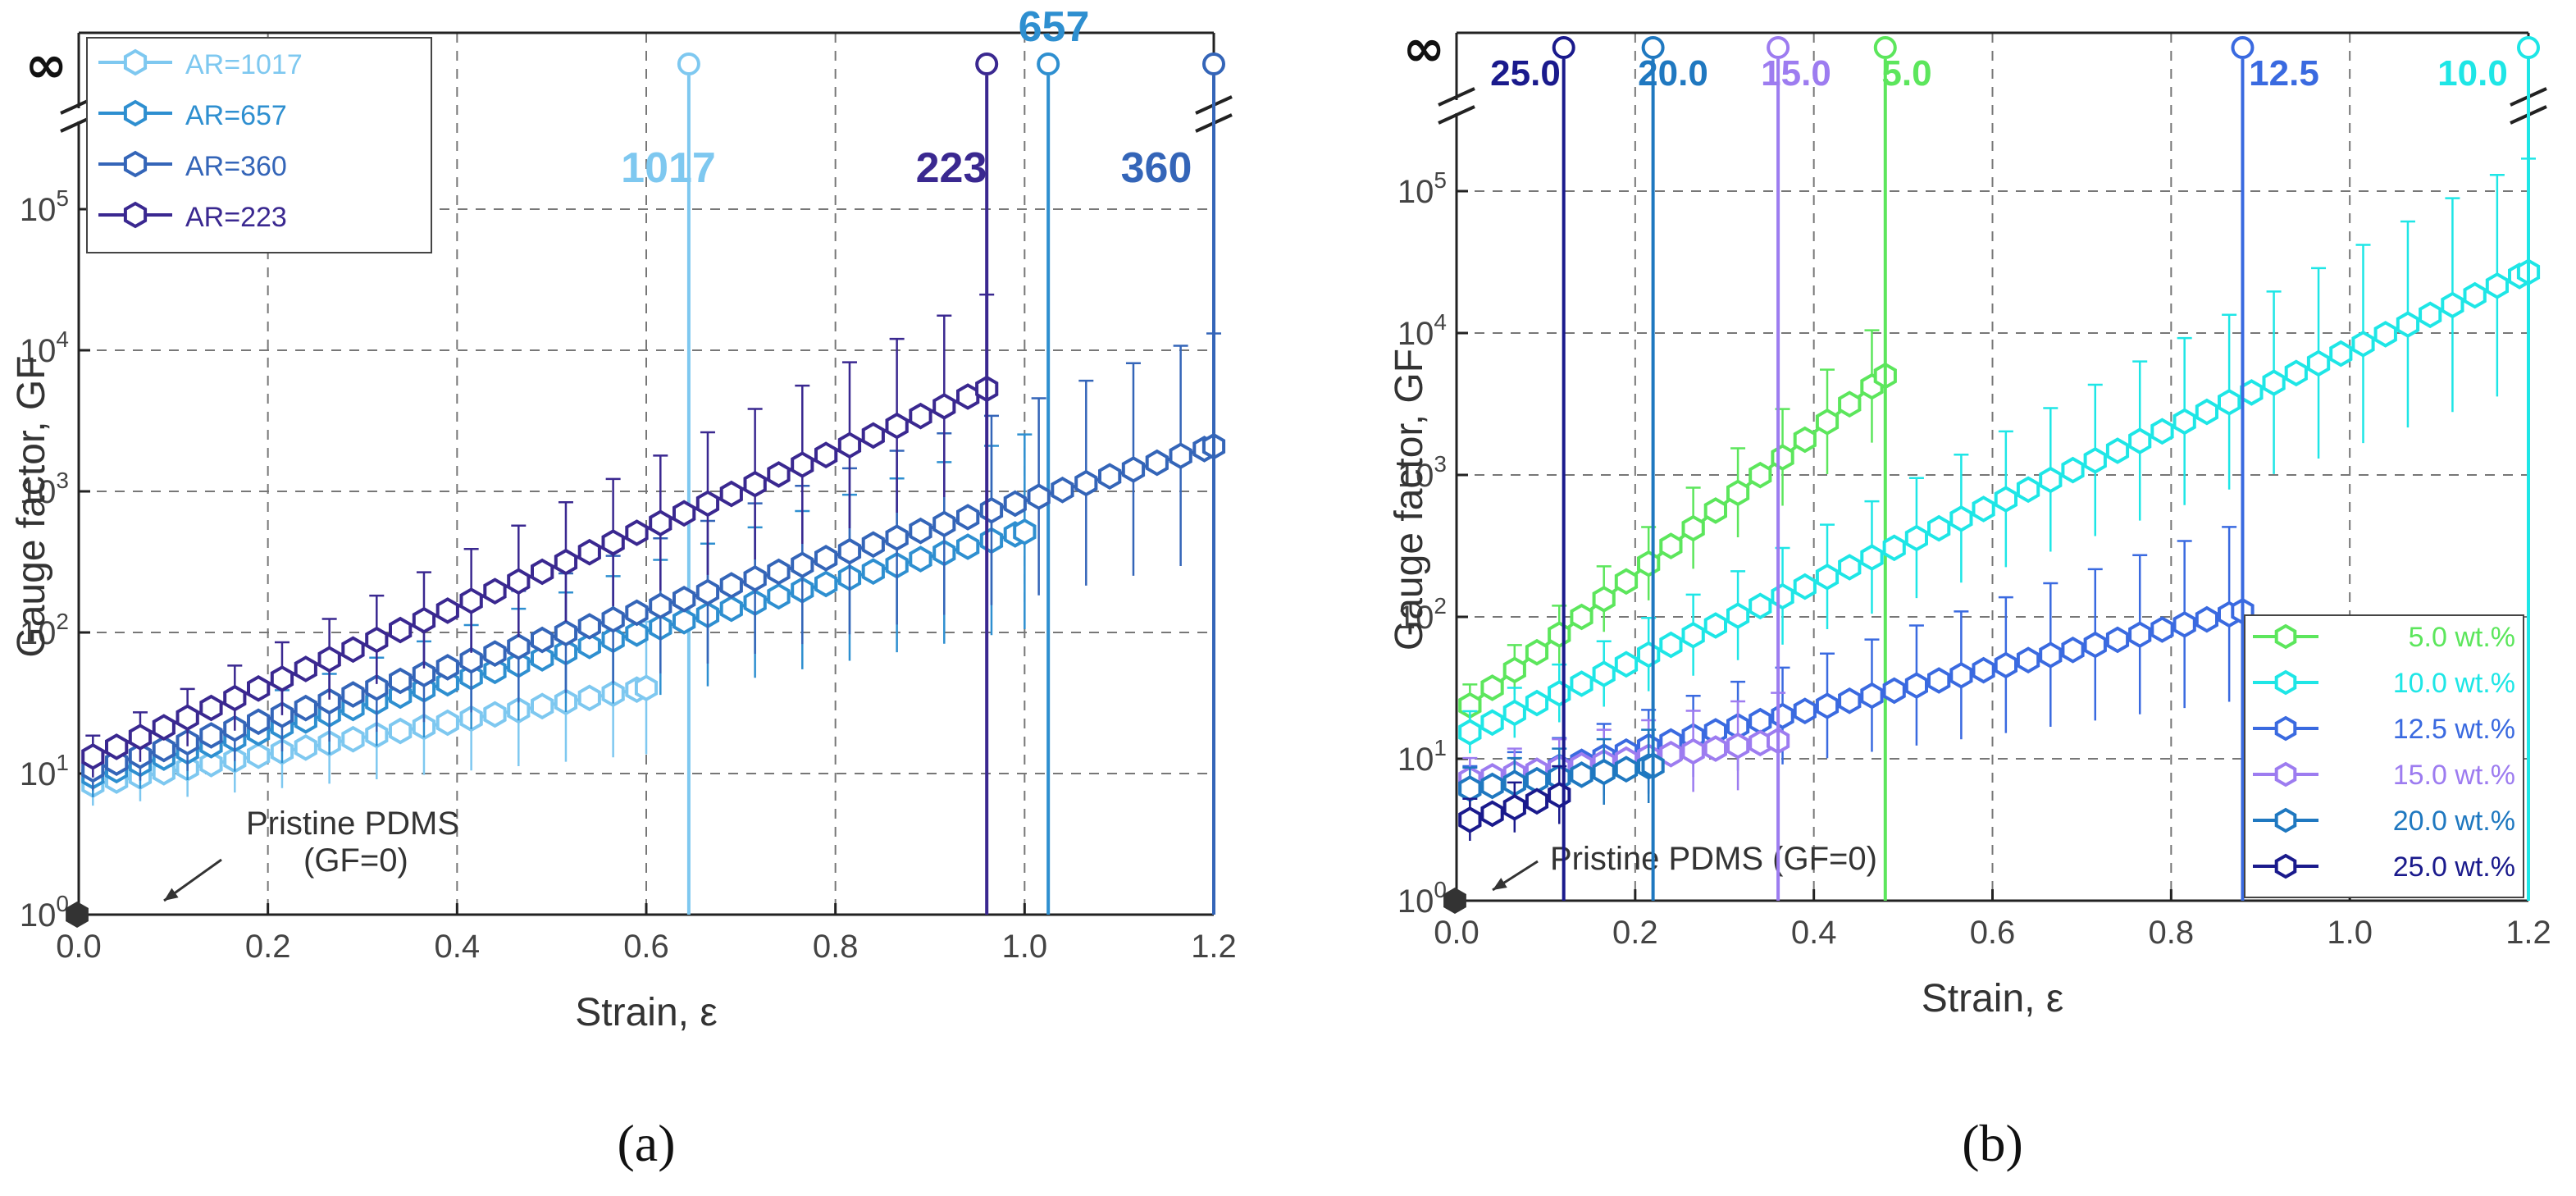  I want to click on x-tick-label: 1.2, so click(2528, 933).